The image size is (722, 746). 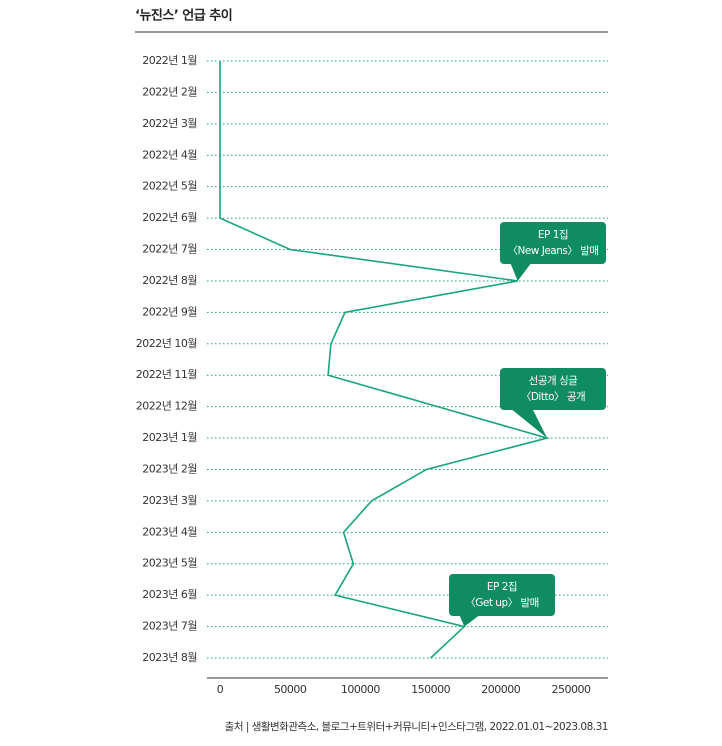 What do you see at coordinates (169, 657) in the screenshot?
I see `y-tick-label: 2023년 8월` at bounding box center [169, 657].